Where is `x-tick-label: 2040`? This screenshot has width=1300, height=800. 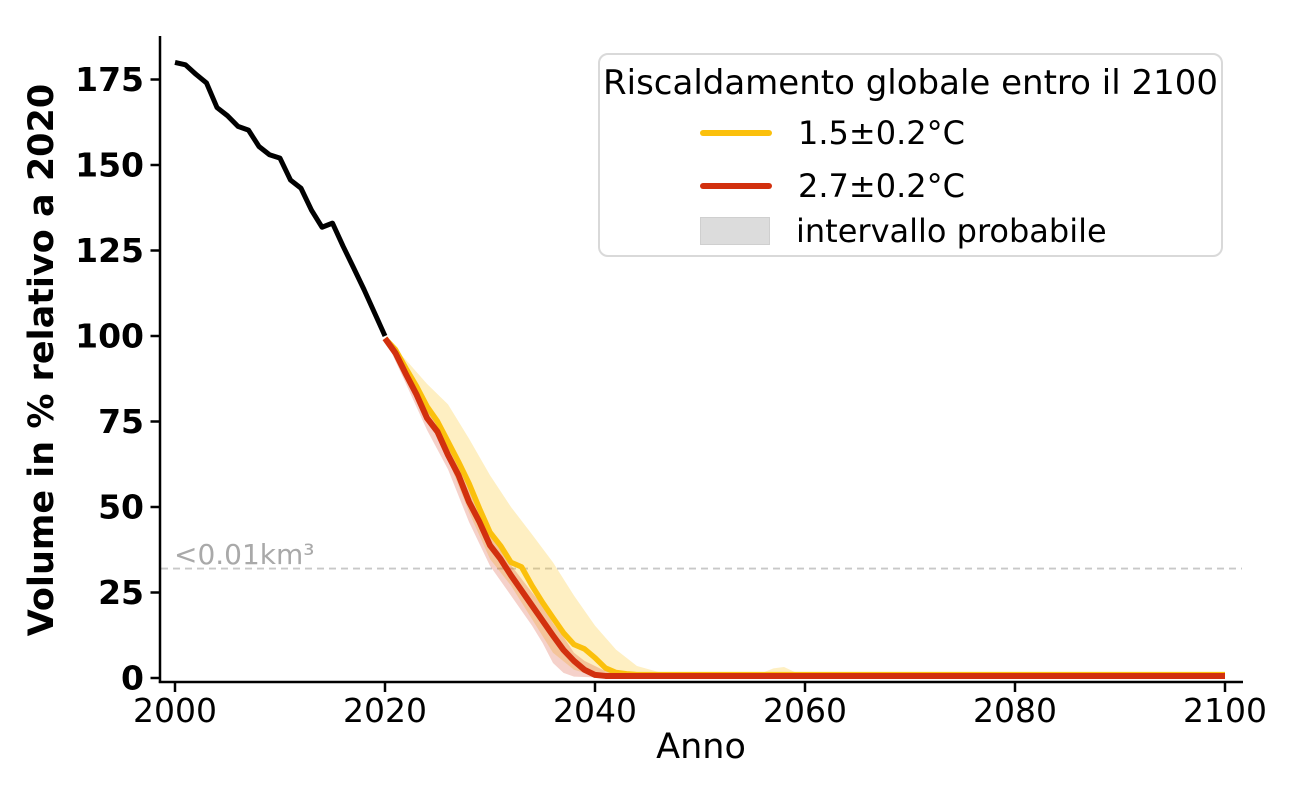
x-tick-label: 2040 is located at coordinates (595, 710).